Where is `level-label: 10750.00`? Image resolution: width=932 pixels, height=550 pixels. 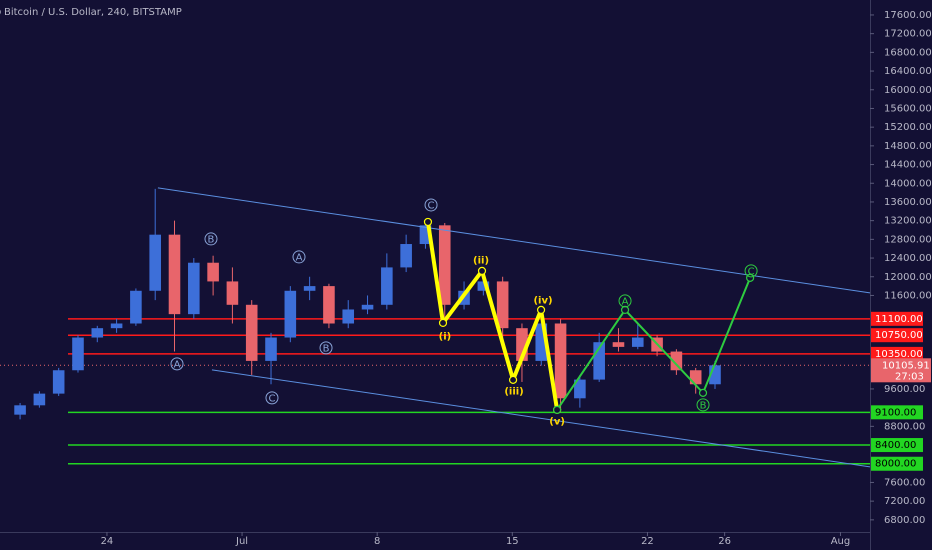
level-label: 10750.00 is located at coordinates (899, 335).